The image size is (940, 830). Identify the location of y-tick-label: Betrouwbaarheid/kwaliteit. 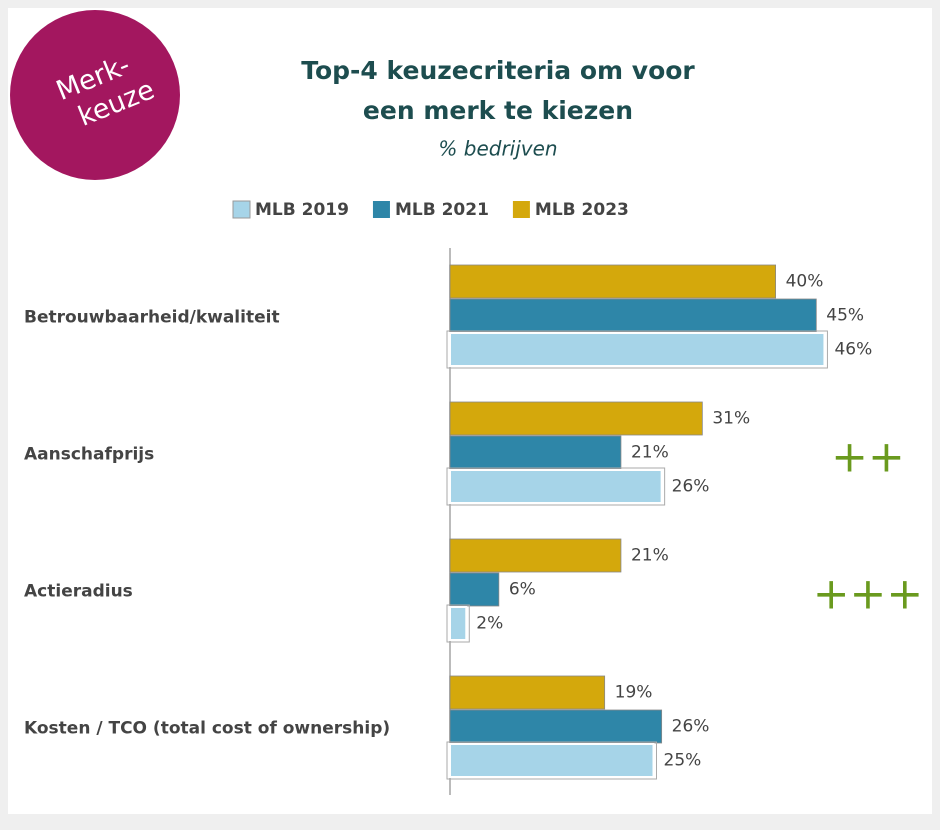
(152, 318).